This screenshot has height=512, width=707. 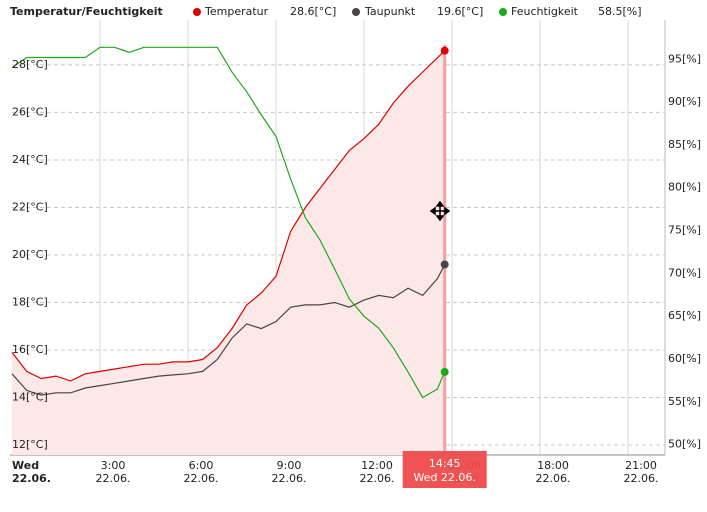 What do you see at coordinates (390, 11) in the screenshot?
I see `legend-label: Taupunkt` at bounding box center [390, 11].